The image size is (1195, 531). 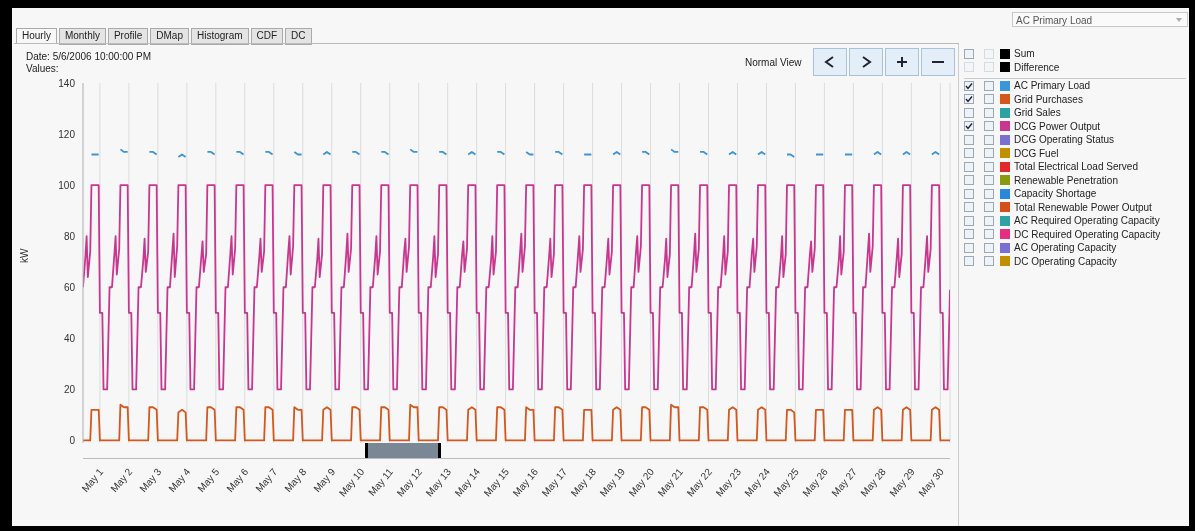 I want to click on text: AC Operating Capacity, so click(x=1065, y=248).